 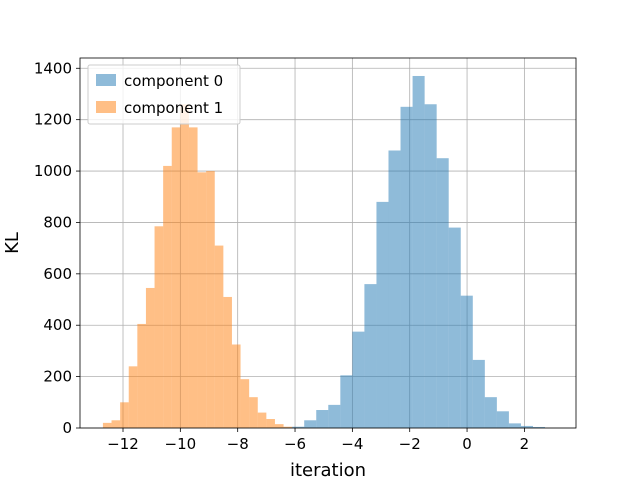 I want to click on x-tick-label: −8, so click(x=238, y=444).